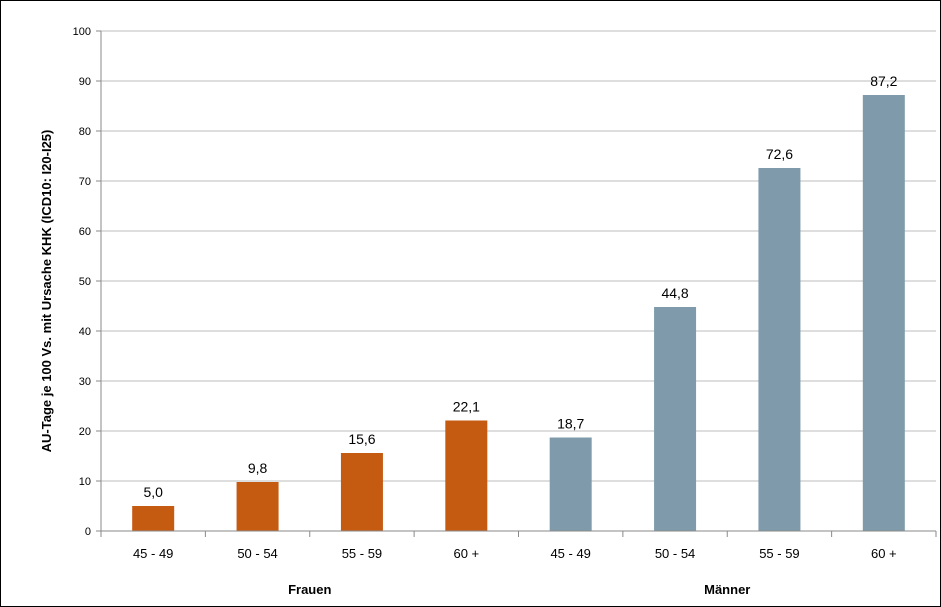  What do you see at coordinates (674, 293) in the screenshot?
I see `data-label: 44,8` at bounding box center [674, 293].